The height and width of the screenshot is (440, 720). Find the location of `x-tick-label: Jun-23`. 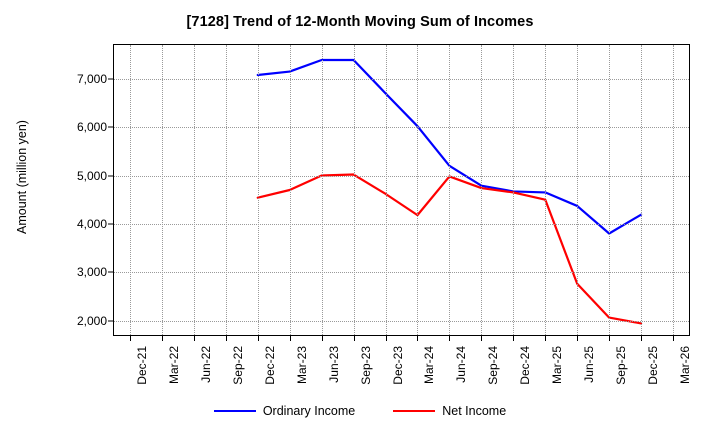

x-tick-label: Jun-23 is located at coordinates (333, 364).